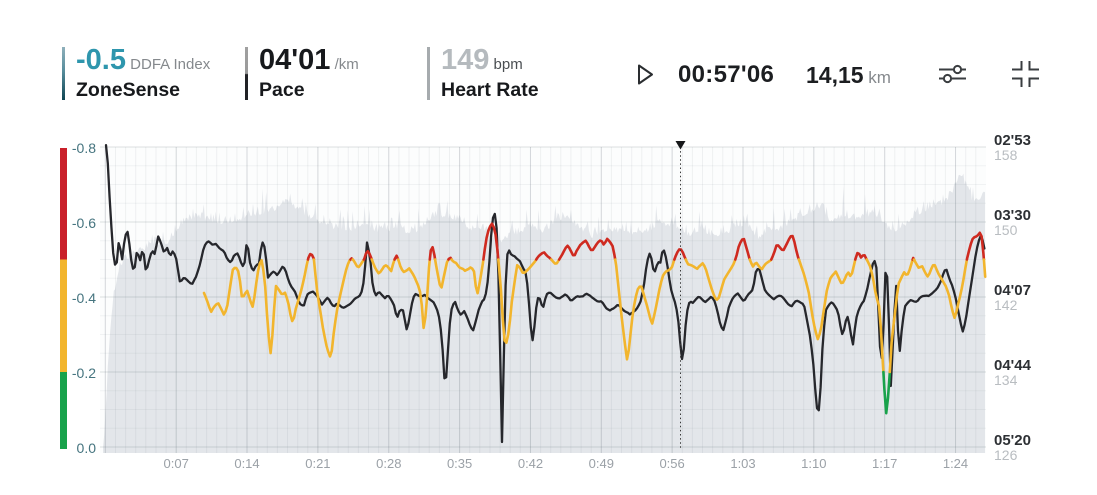 Image resolution: width=1097 pixels, height=495 pixels. I want to click on svg-text: 150, so click(1006, 230).